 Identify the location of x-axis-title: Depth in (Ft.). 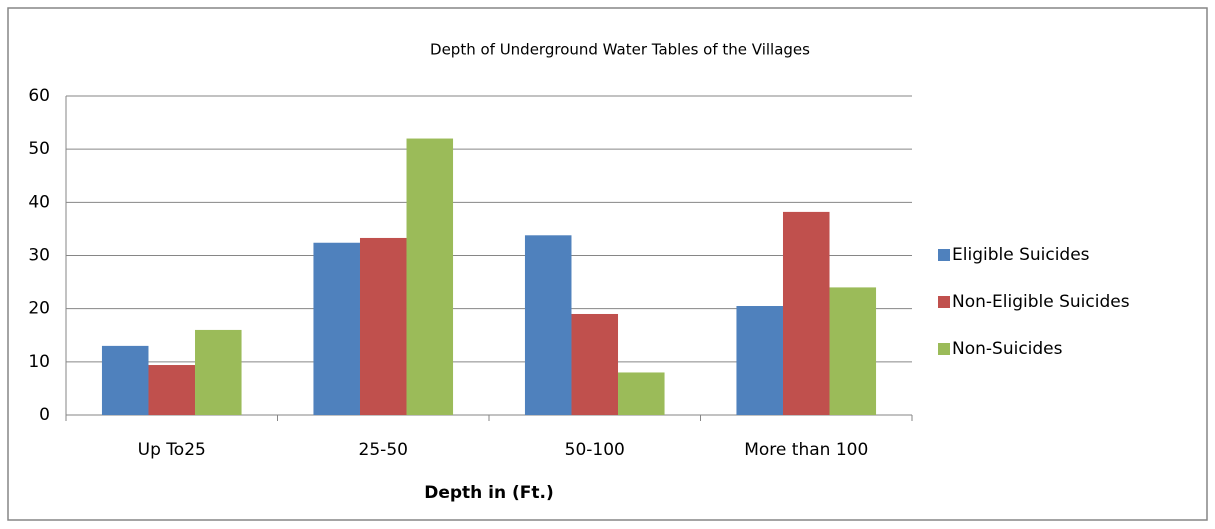
(489, 493).